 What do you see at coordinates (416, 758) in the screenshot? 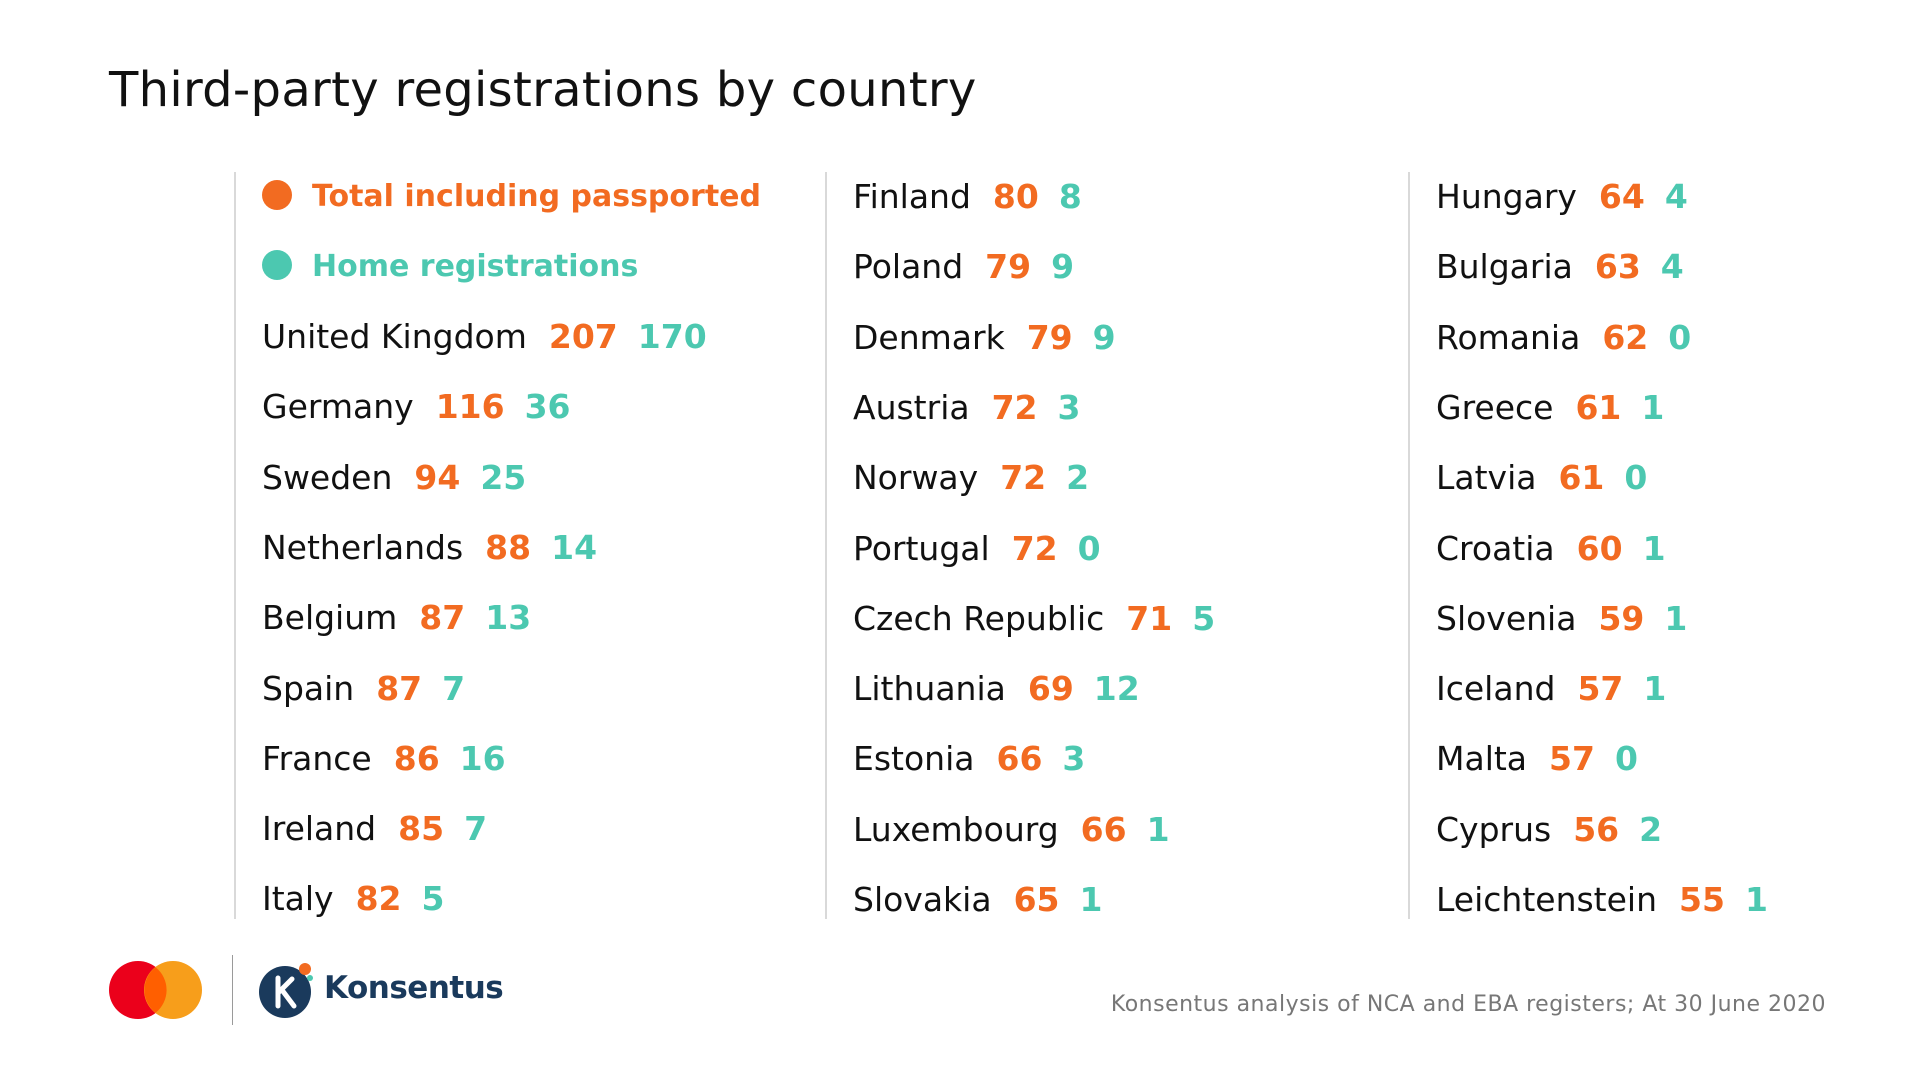
I see `total-value: 86` at bounding box center [416, 758].